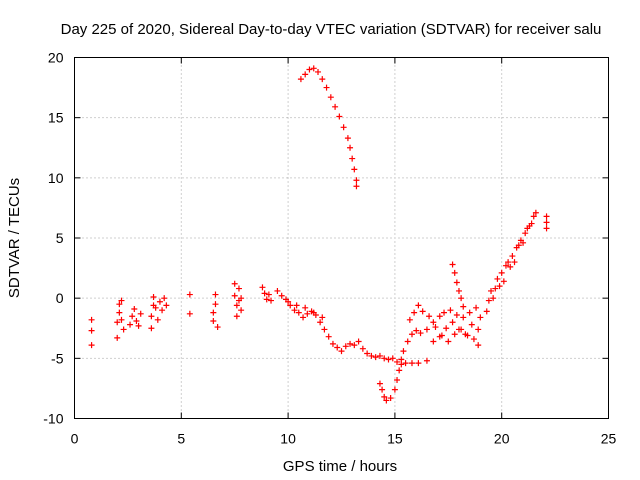 This screenshot has height=480, width=640. Describe the element at coordinates (609, 439) in the screenshot. I see `x-tick-label: 25` at that location.